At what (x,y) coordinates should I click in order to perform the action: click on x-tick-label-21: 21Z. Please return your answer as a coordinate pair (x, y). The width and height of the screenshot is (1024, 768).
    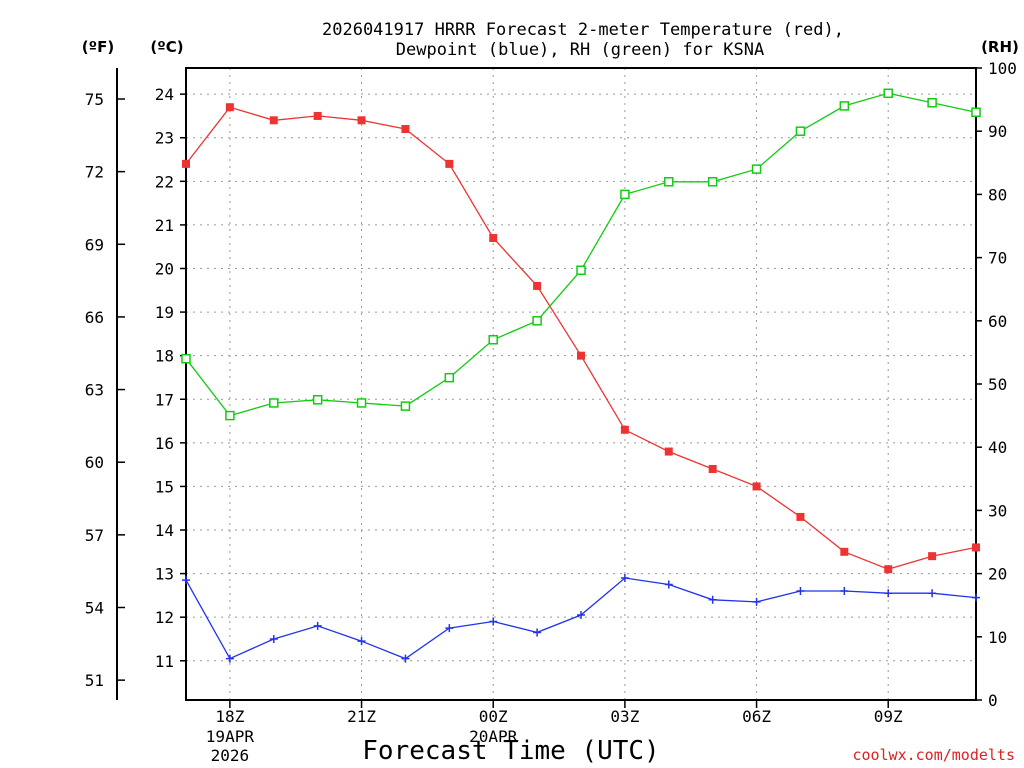
    Looking at the image, I should click on (361, 716).